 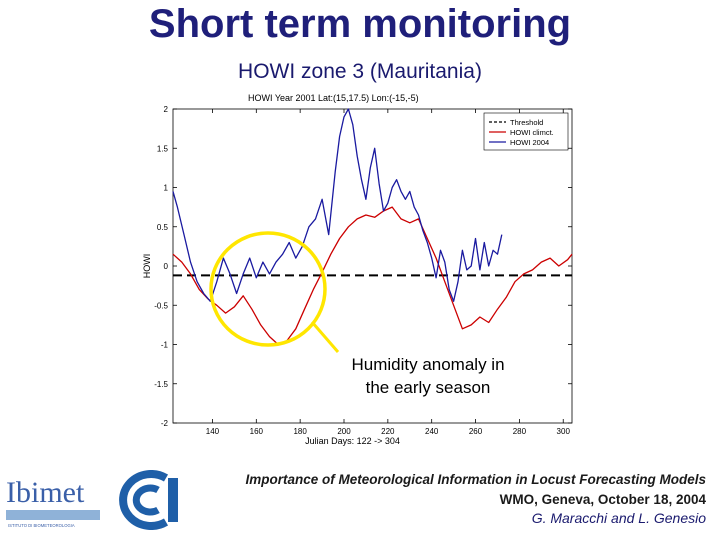 What do you see at coordinates (360, 24) in the screenshot?
I see `slide-title: Short term monitoring` at bounding box center [360, 24].